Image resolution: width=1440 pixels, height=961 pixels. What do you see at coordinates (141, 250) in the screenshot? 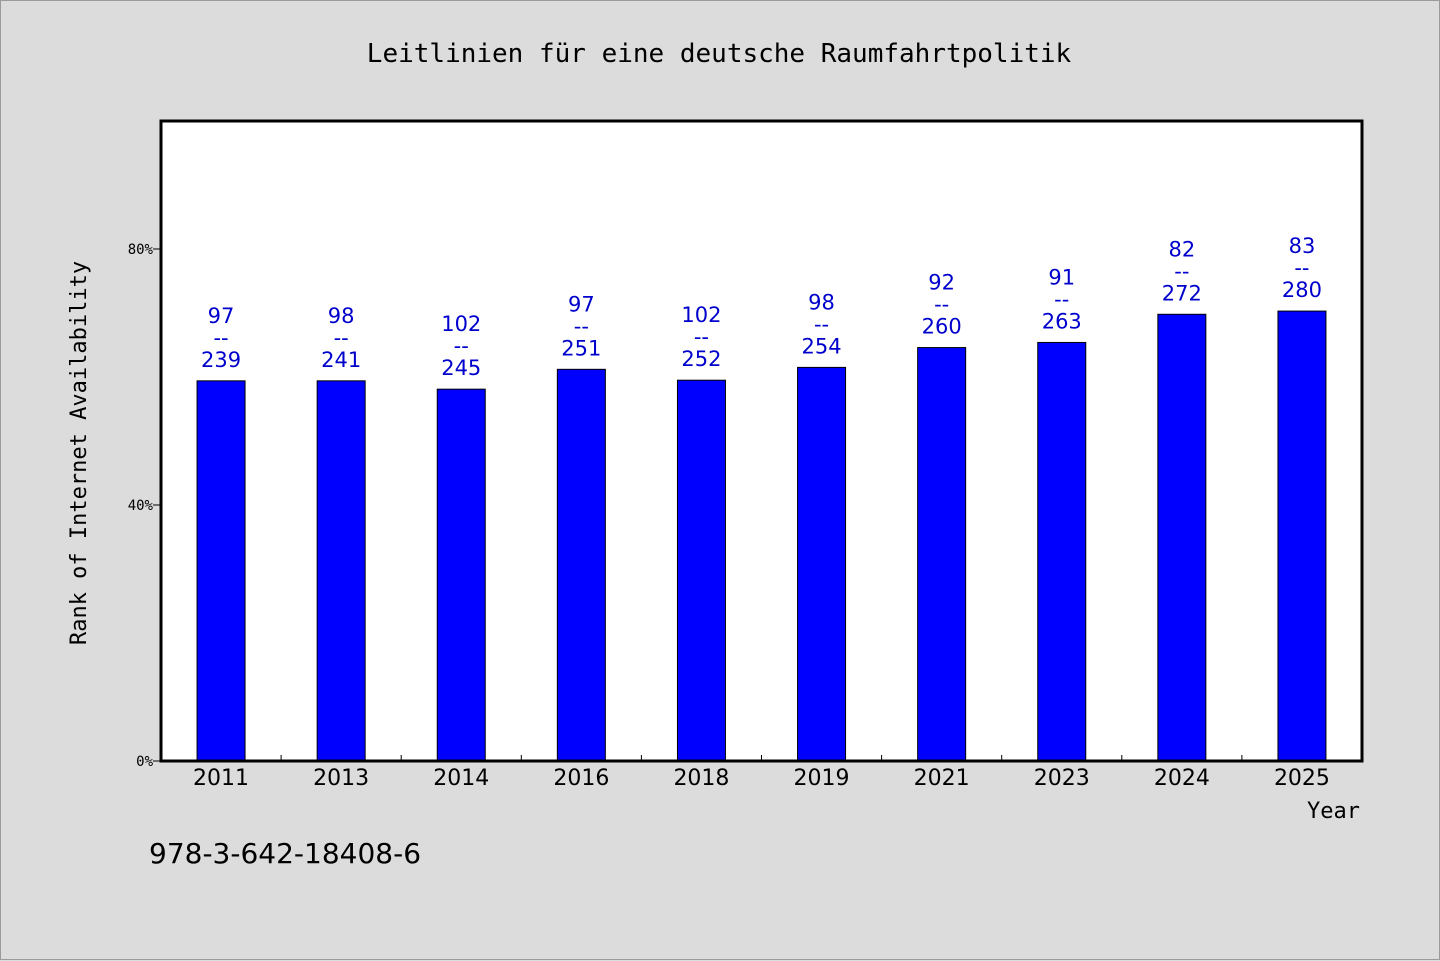
I see `y-tick-label-80: 80%` at bounding box center [141, 250].